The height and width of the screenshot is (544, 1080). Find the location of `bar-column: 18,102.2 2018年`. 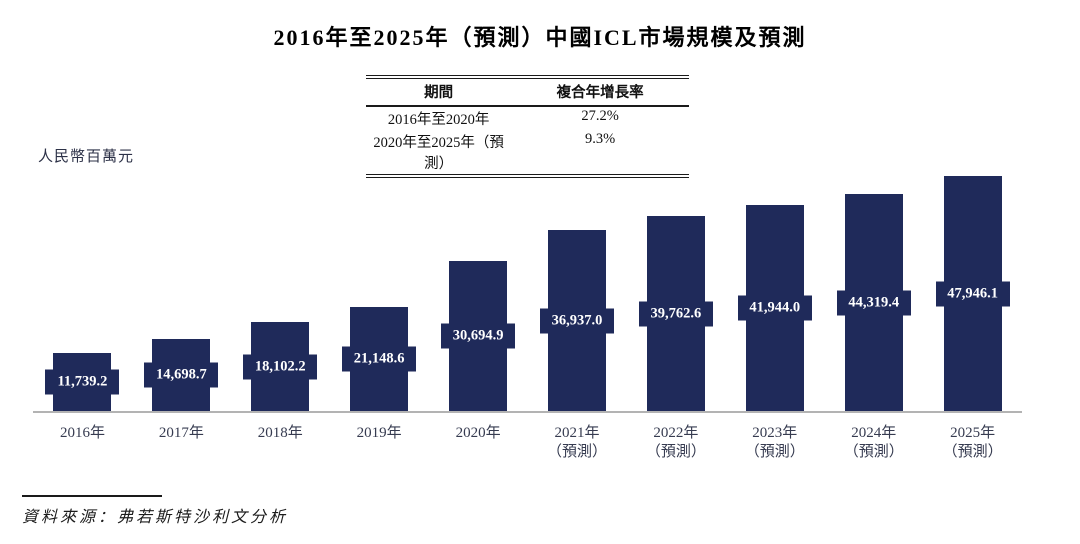

bar-column: 18,102.2 2018年 is located at coordinates (280, 319).